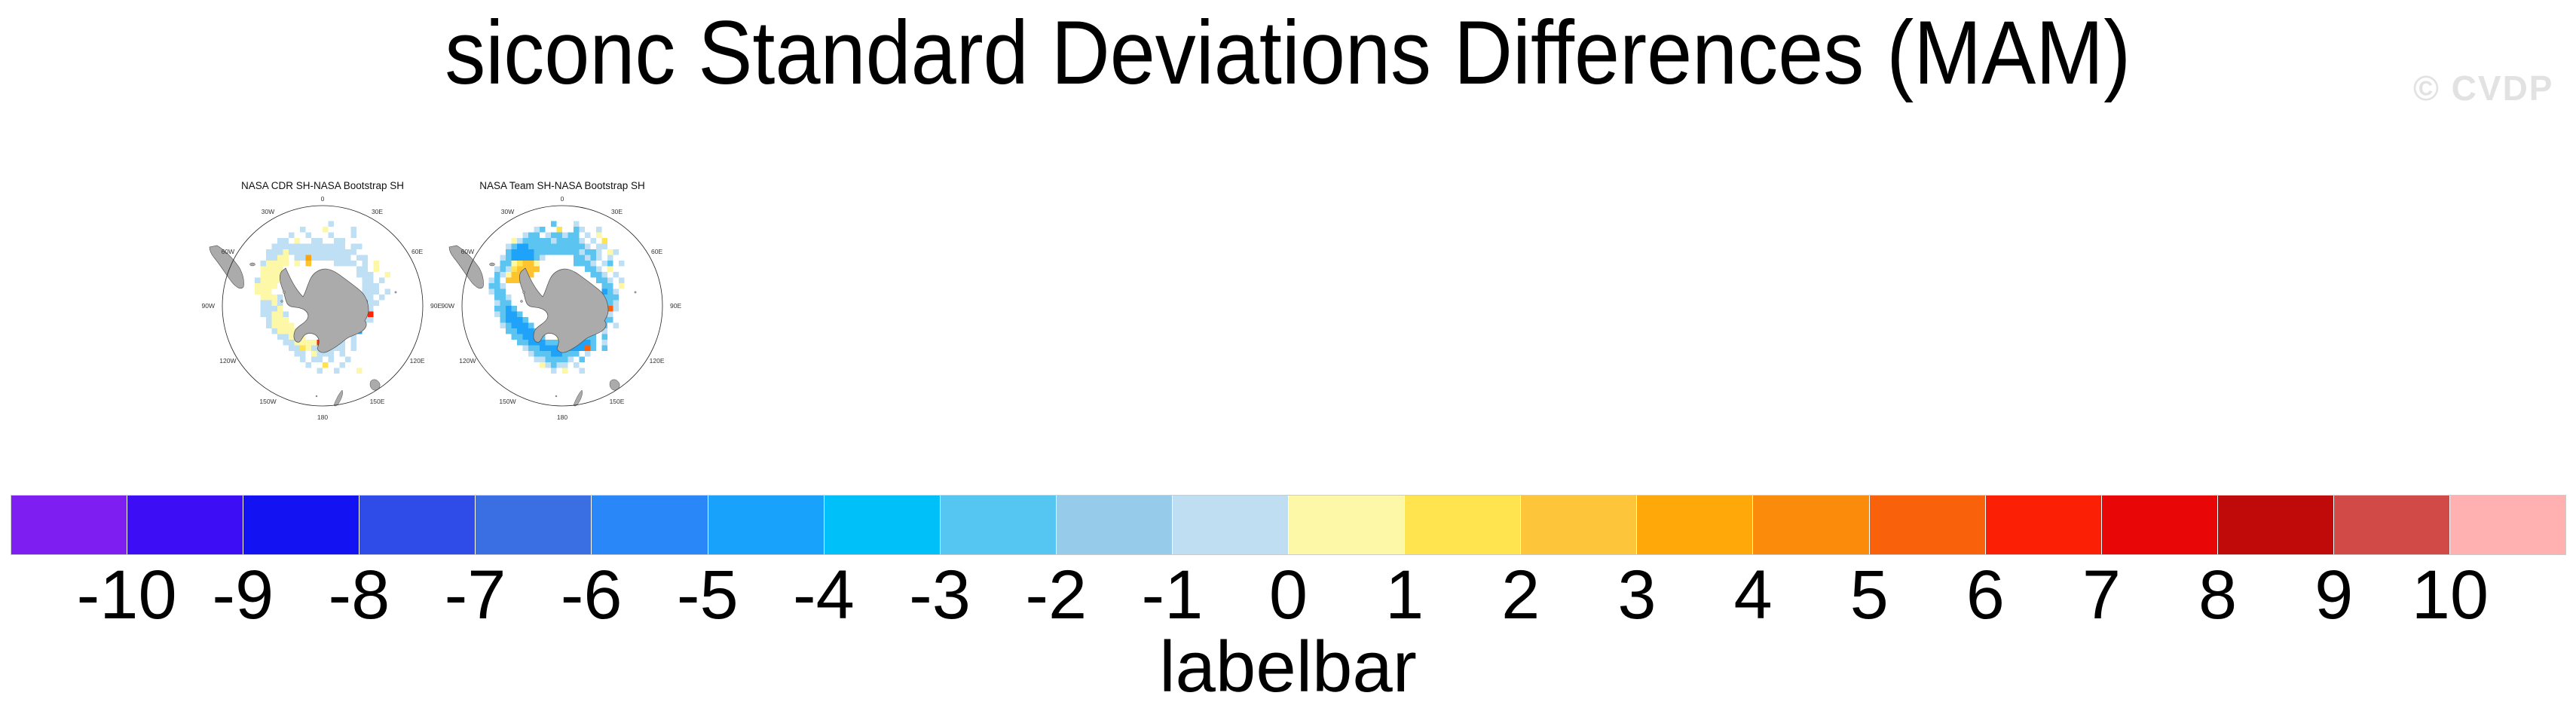 This screenshot has height=714, width=2576. What do you see at coordinates (268, 211) in the screenshot?
I see `lon-label-30w: 30W` at bounding box center [268, 211].